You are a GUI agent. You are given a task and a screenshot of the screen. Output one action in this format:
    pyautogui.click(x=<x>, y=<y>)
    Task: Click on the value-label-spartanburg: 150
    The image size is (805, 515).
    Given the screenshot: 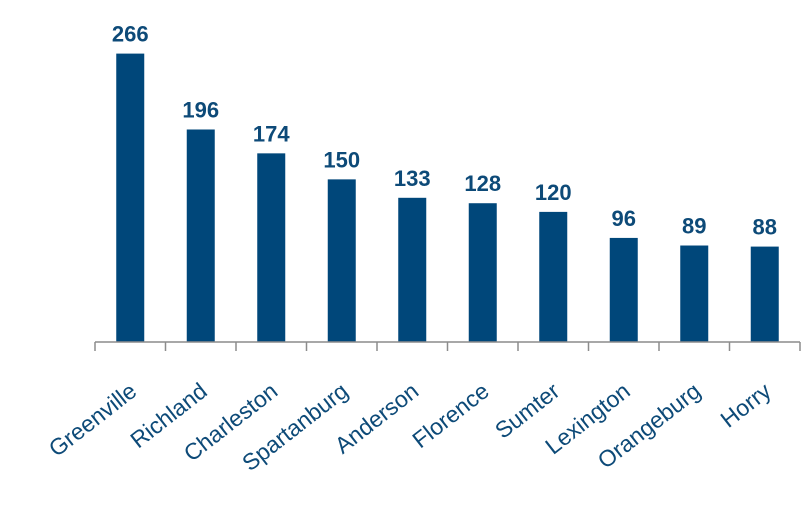 What is the action you would take?
    pyautogui.click(x=341, y=159)
    